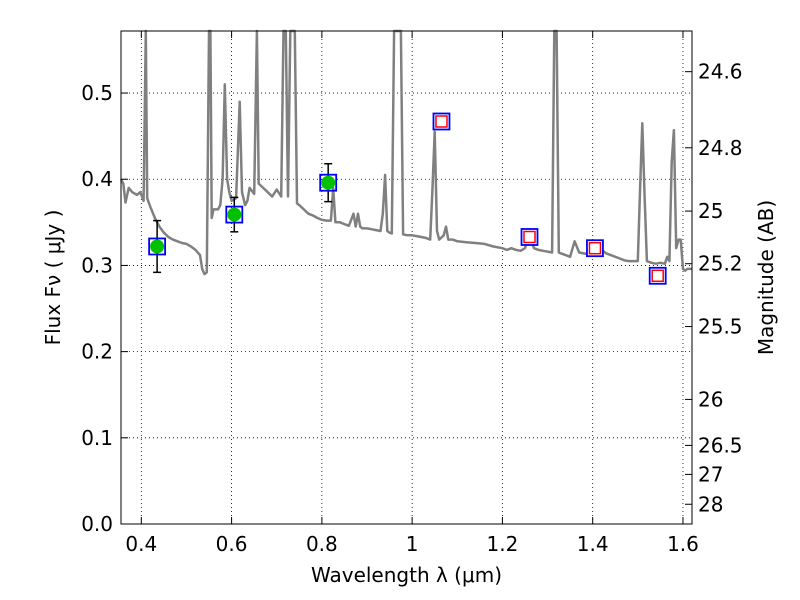  What do you see at coordinates (710, 399) in the screenshot?
I see `y2-tick-label: 26` at bounding box center [710, 399].